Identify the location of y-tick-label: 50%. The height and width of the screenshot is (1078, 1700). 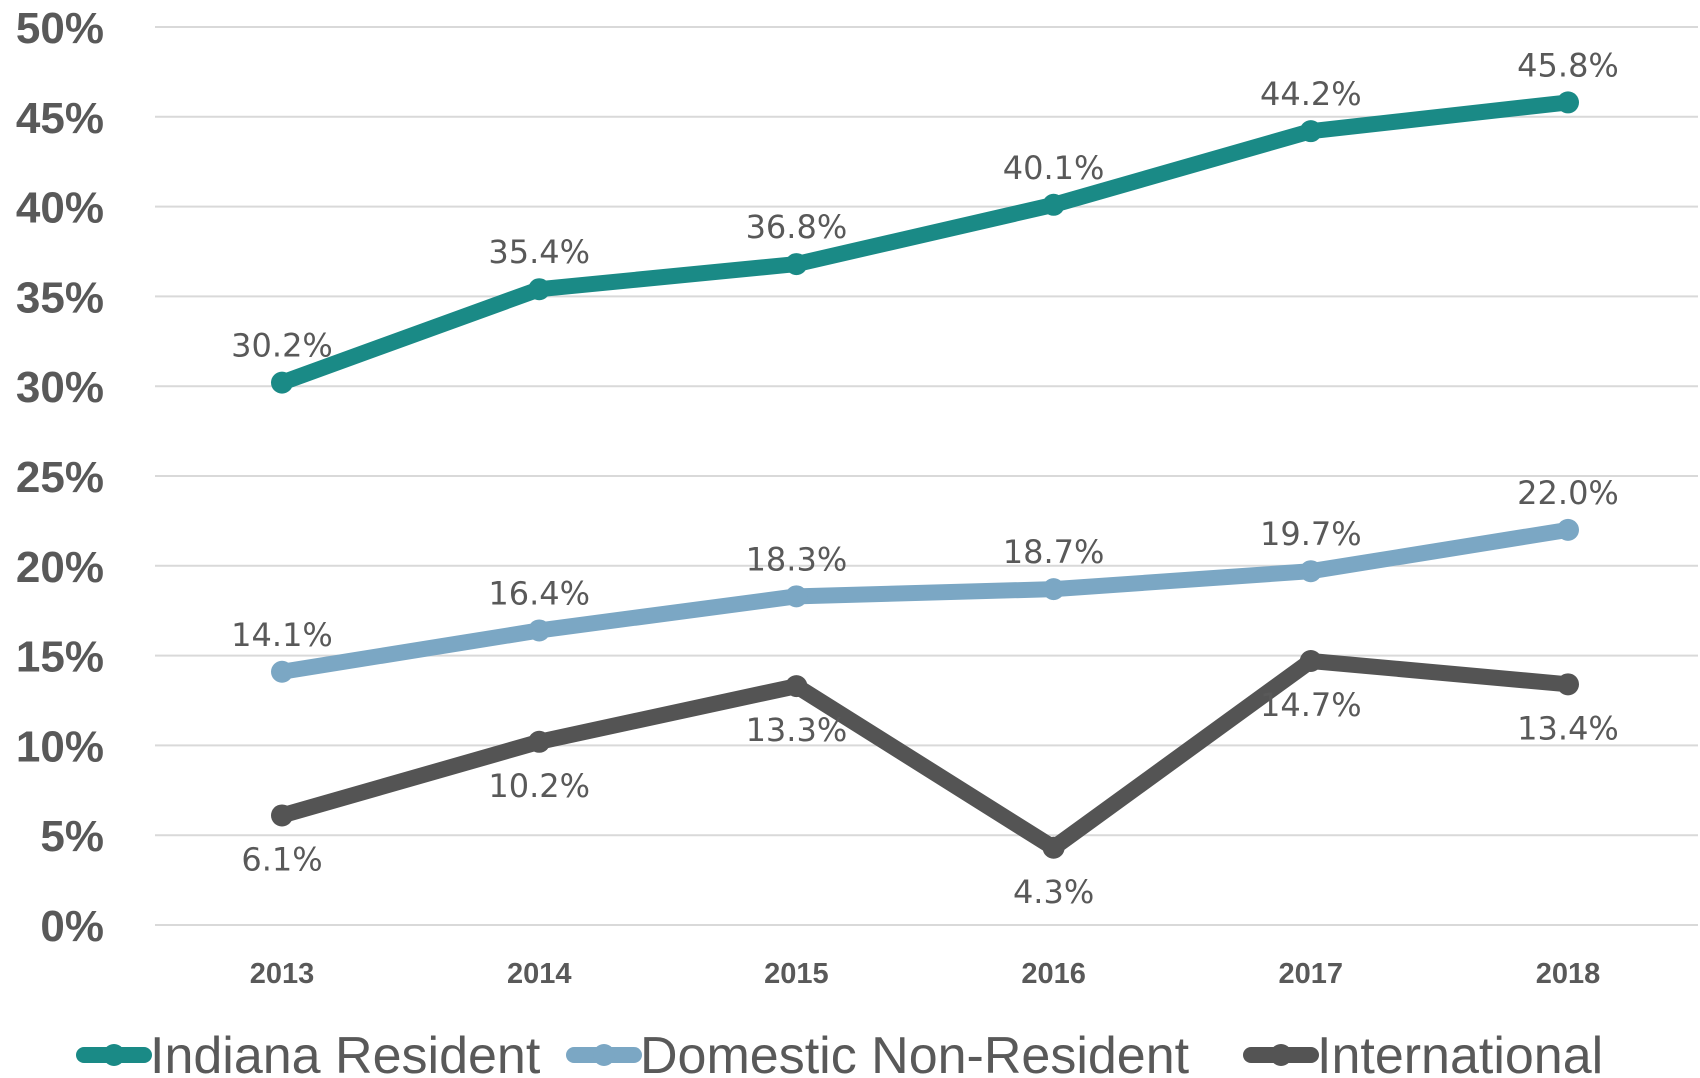
(60, 28).